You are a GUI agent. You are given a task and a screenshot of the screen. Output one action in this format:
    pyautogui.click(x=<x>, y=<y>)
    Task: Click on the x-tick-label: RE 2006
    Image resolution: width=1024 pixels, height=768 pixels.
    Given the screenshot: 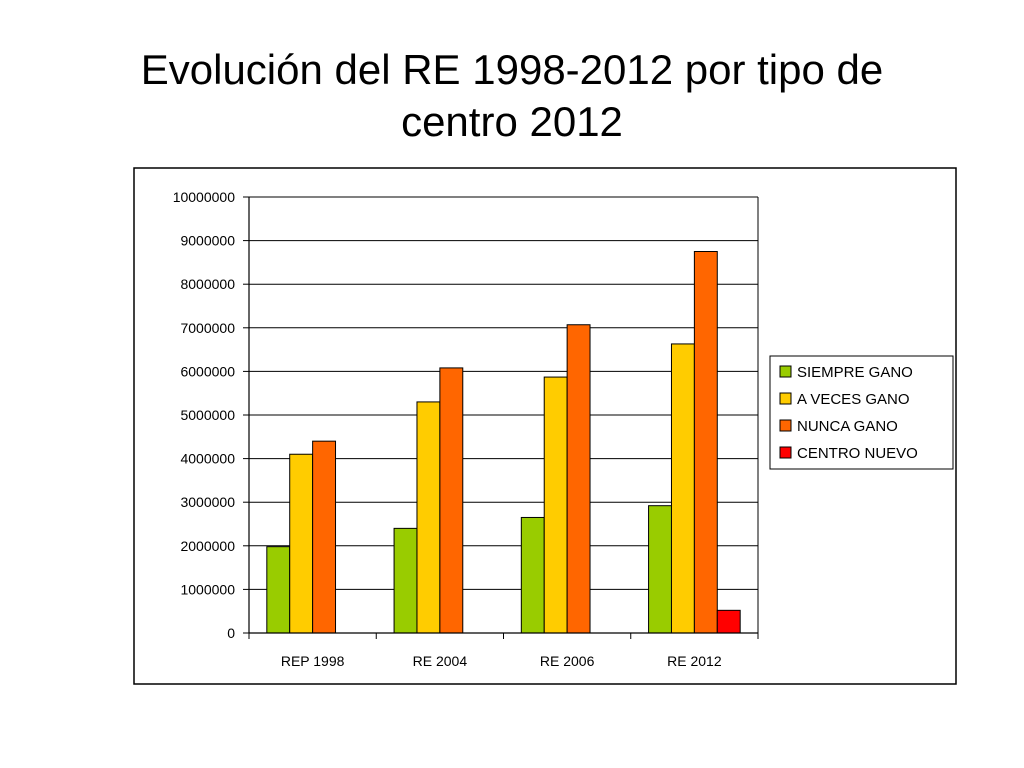 What is the action you would take?
    pyautogui.click(x=567, y=661)
    